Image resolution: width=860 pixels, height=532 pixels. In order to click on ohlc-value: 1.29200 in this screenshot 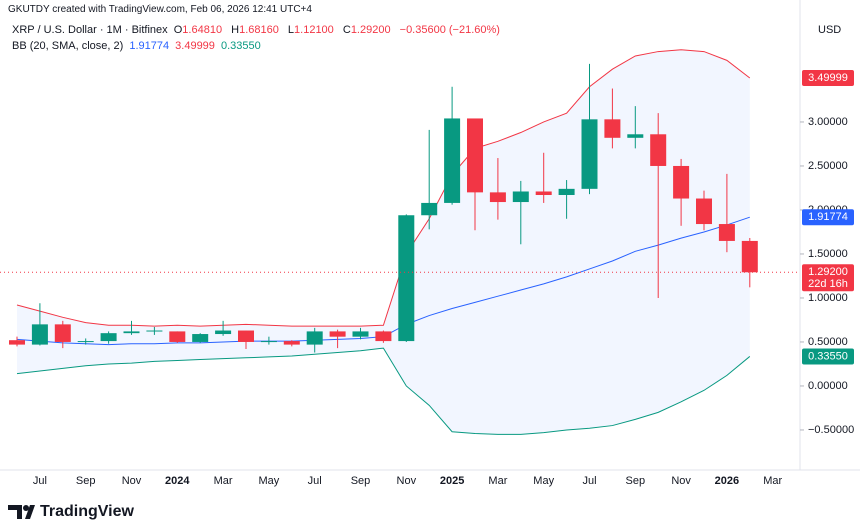, I will do `click(370, 30)`.